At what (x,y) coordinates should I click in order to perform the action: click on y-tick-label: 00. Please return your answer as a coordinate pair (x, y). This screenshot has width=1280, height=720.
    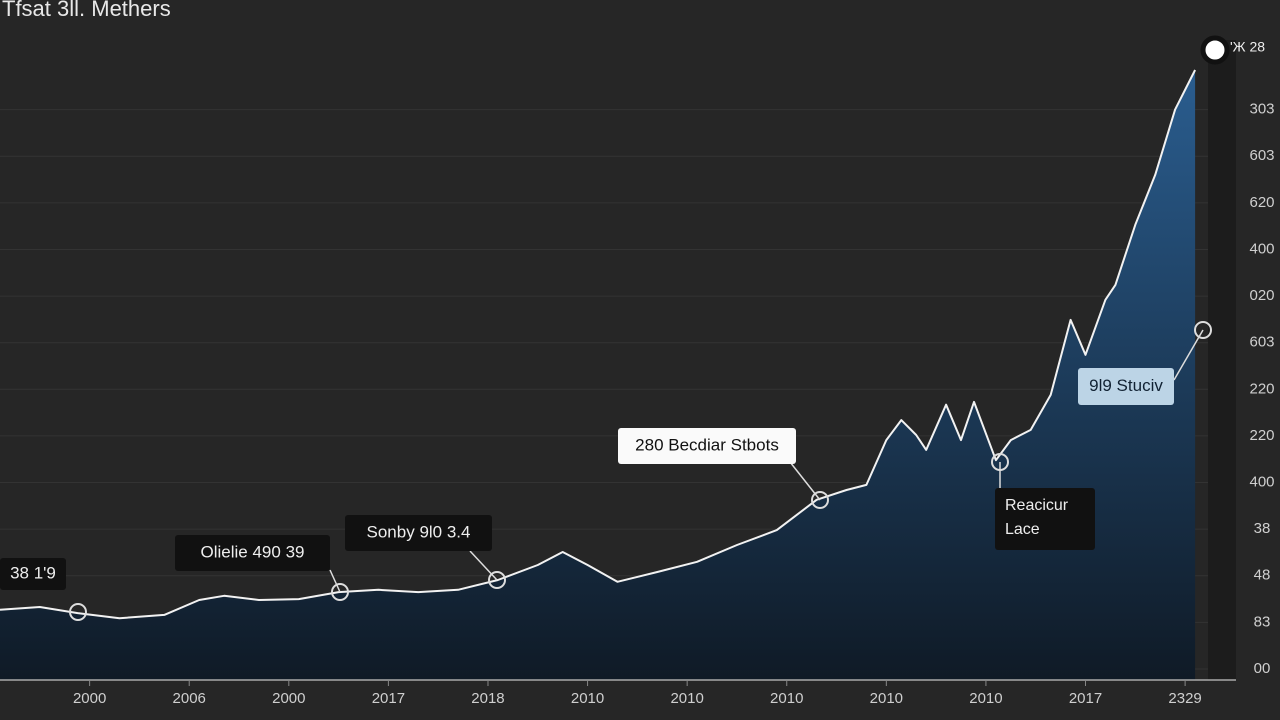
    Looking at the image, I should click on (1262, 668).